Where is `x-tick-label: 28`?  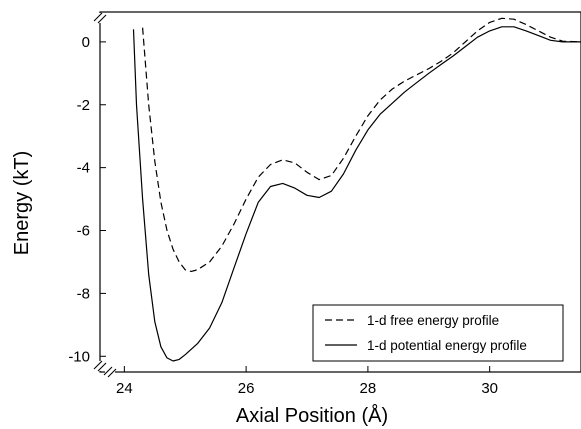 x-tick-label: 28 is located at coordinates (368, 388).